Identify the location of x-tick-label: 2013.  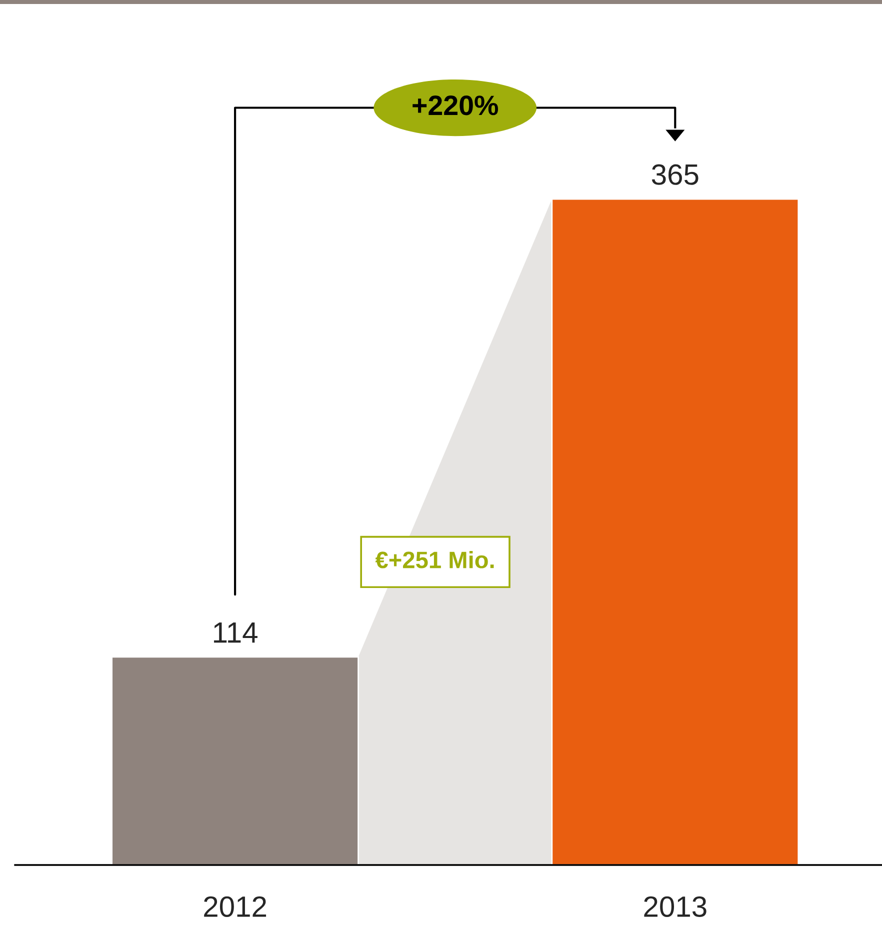
(675, 906).